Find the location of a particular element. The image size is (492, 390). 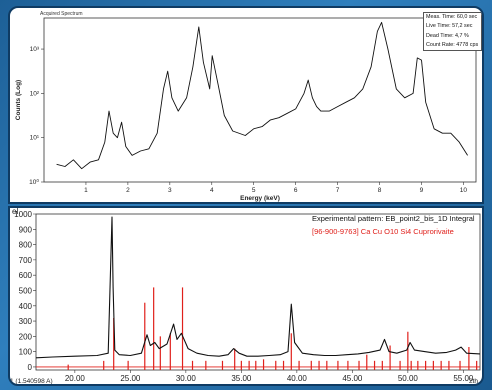

x-tick-label: 55.00 is located at coordinates (463, 378).